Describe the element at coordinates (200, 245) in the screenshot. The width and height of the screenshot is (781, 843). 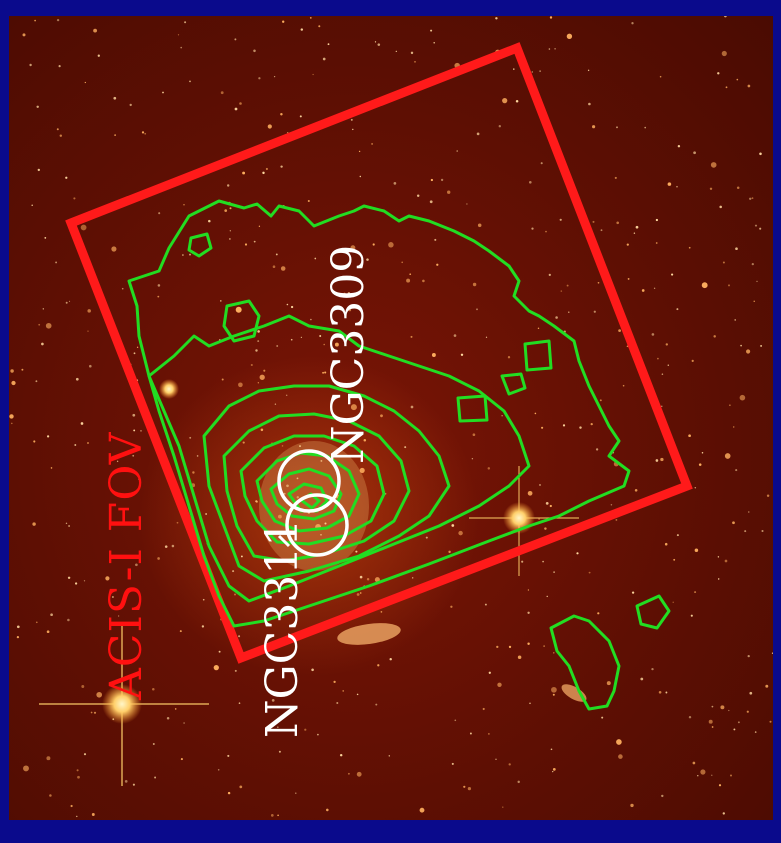
I see `contour-blob-b` at that location.